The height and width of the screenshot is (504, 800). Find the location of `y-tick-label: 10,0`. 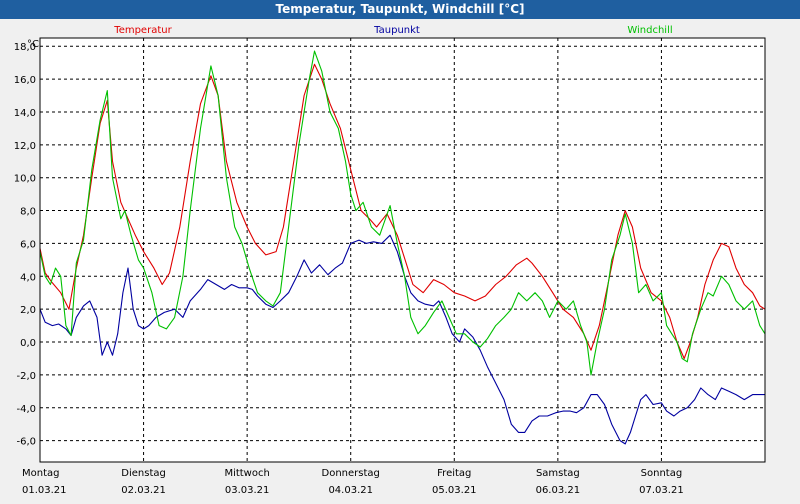

y-tick-label: 10,0 is located at coordinates (25, 179).